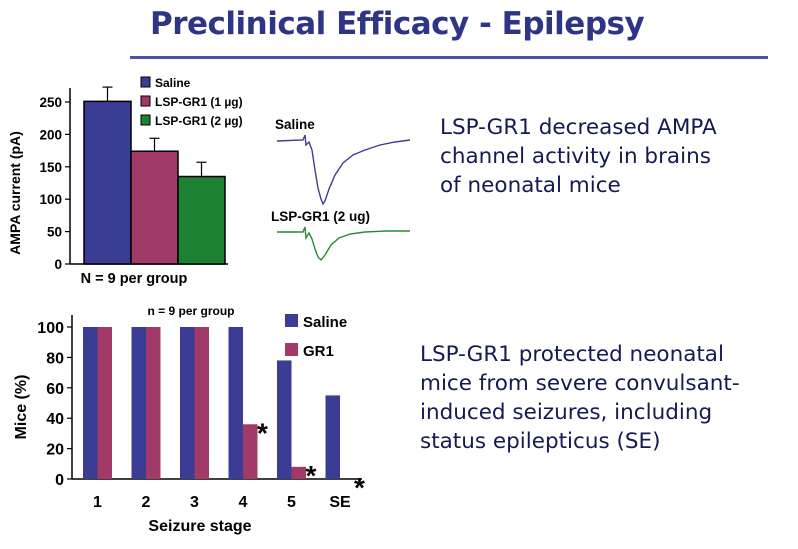  I want to click on y-tick-label: 250, so click(50, 102).